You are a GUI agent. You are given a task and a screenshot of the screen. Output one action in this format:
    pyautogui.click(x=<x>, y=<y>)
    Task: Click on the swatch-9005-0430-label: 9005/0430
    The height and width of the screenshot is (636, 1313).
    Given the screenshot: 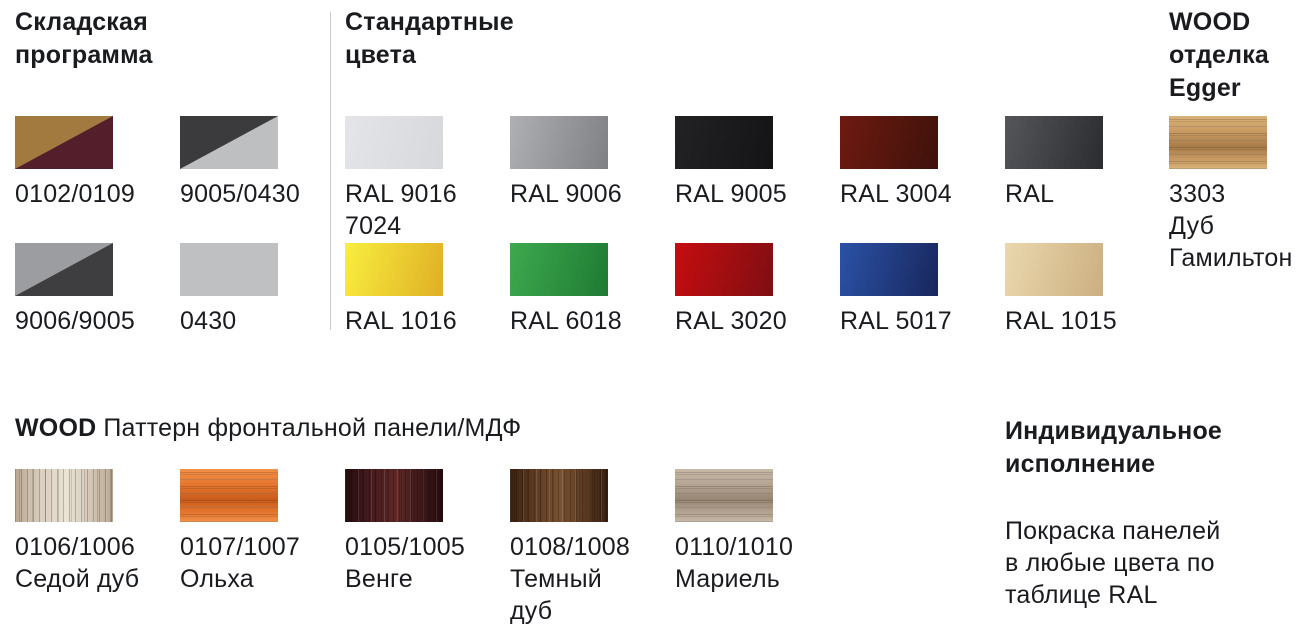 What is the action you would take?
    pyautogui.click(x=240, y=194)
    